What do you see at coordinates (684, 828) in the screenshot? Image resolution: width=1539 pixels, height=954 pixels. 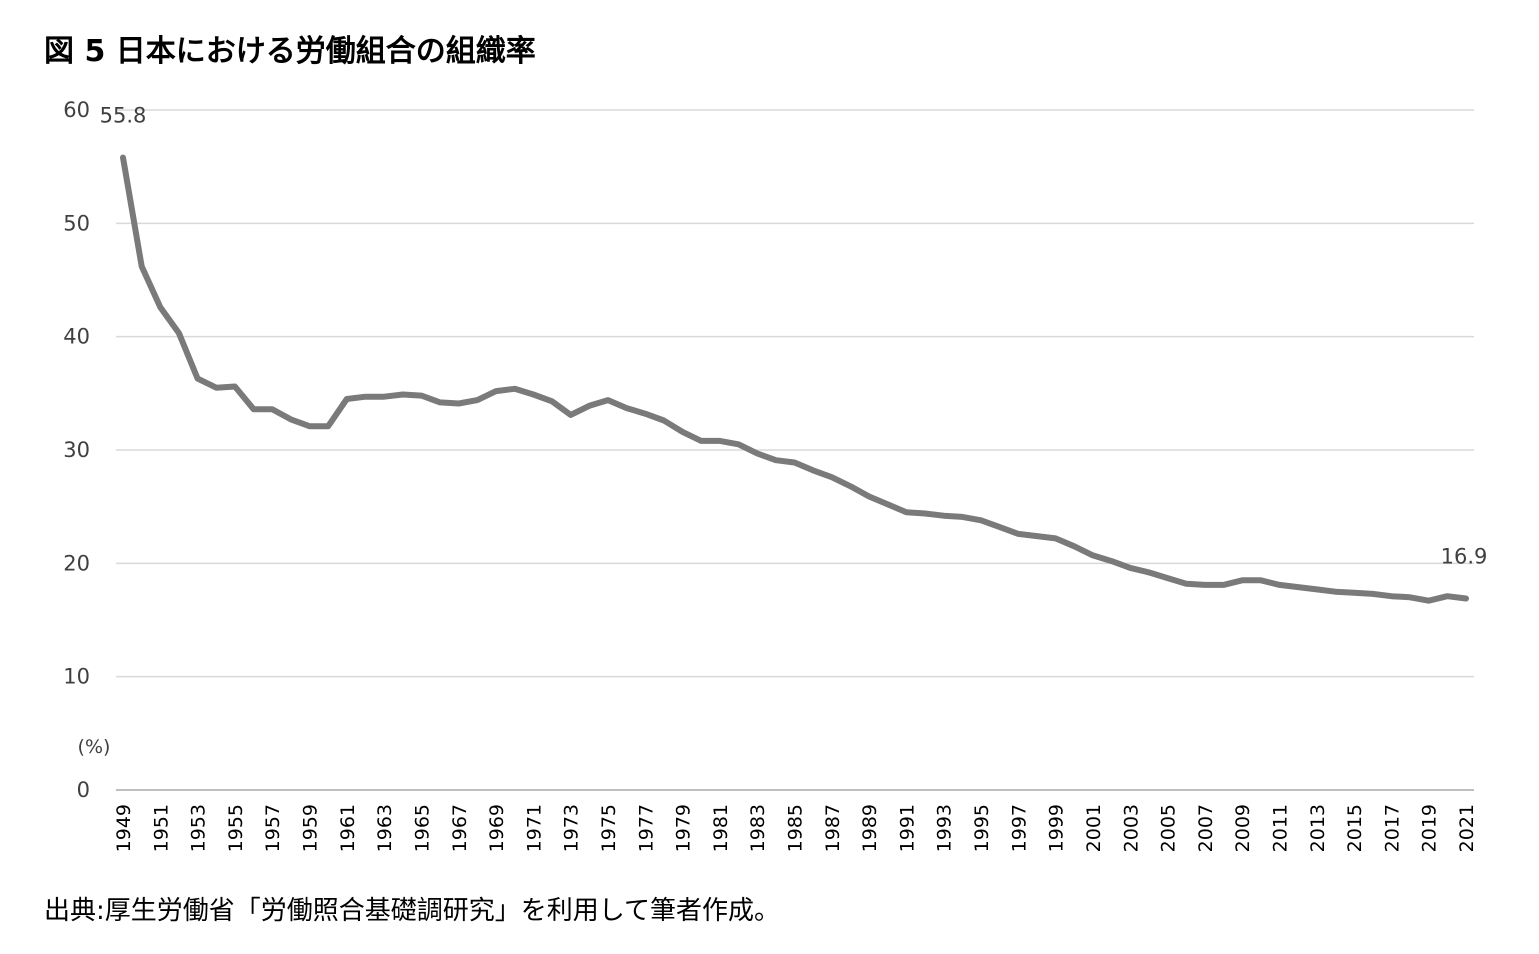 I see `x-tick-label: 1979` at bounding box center [684, 828].